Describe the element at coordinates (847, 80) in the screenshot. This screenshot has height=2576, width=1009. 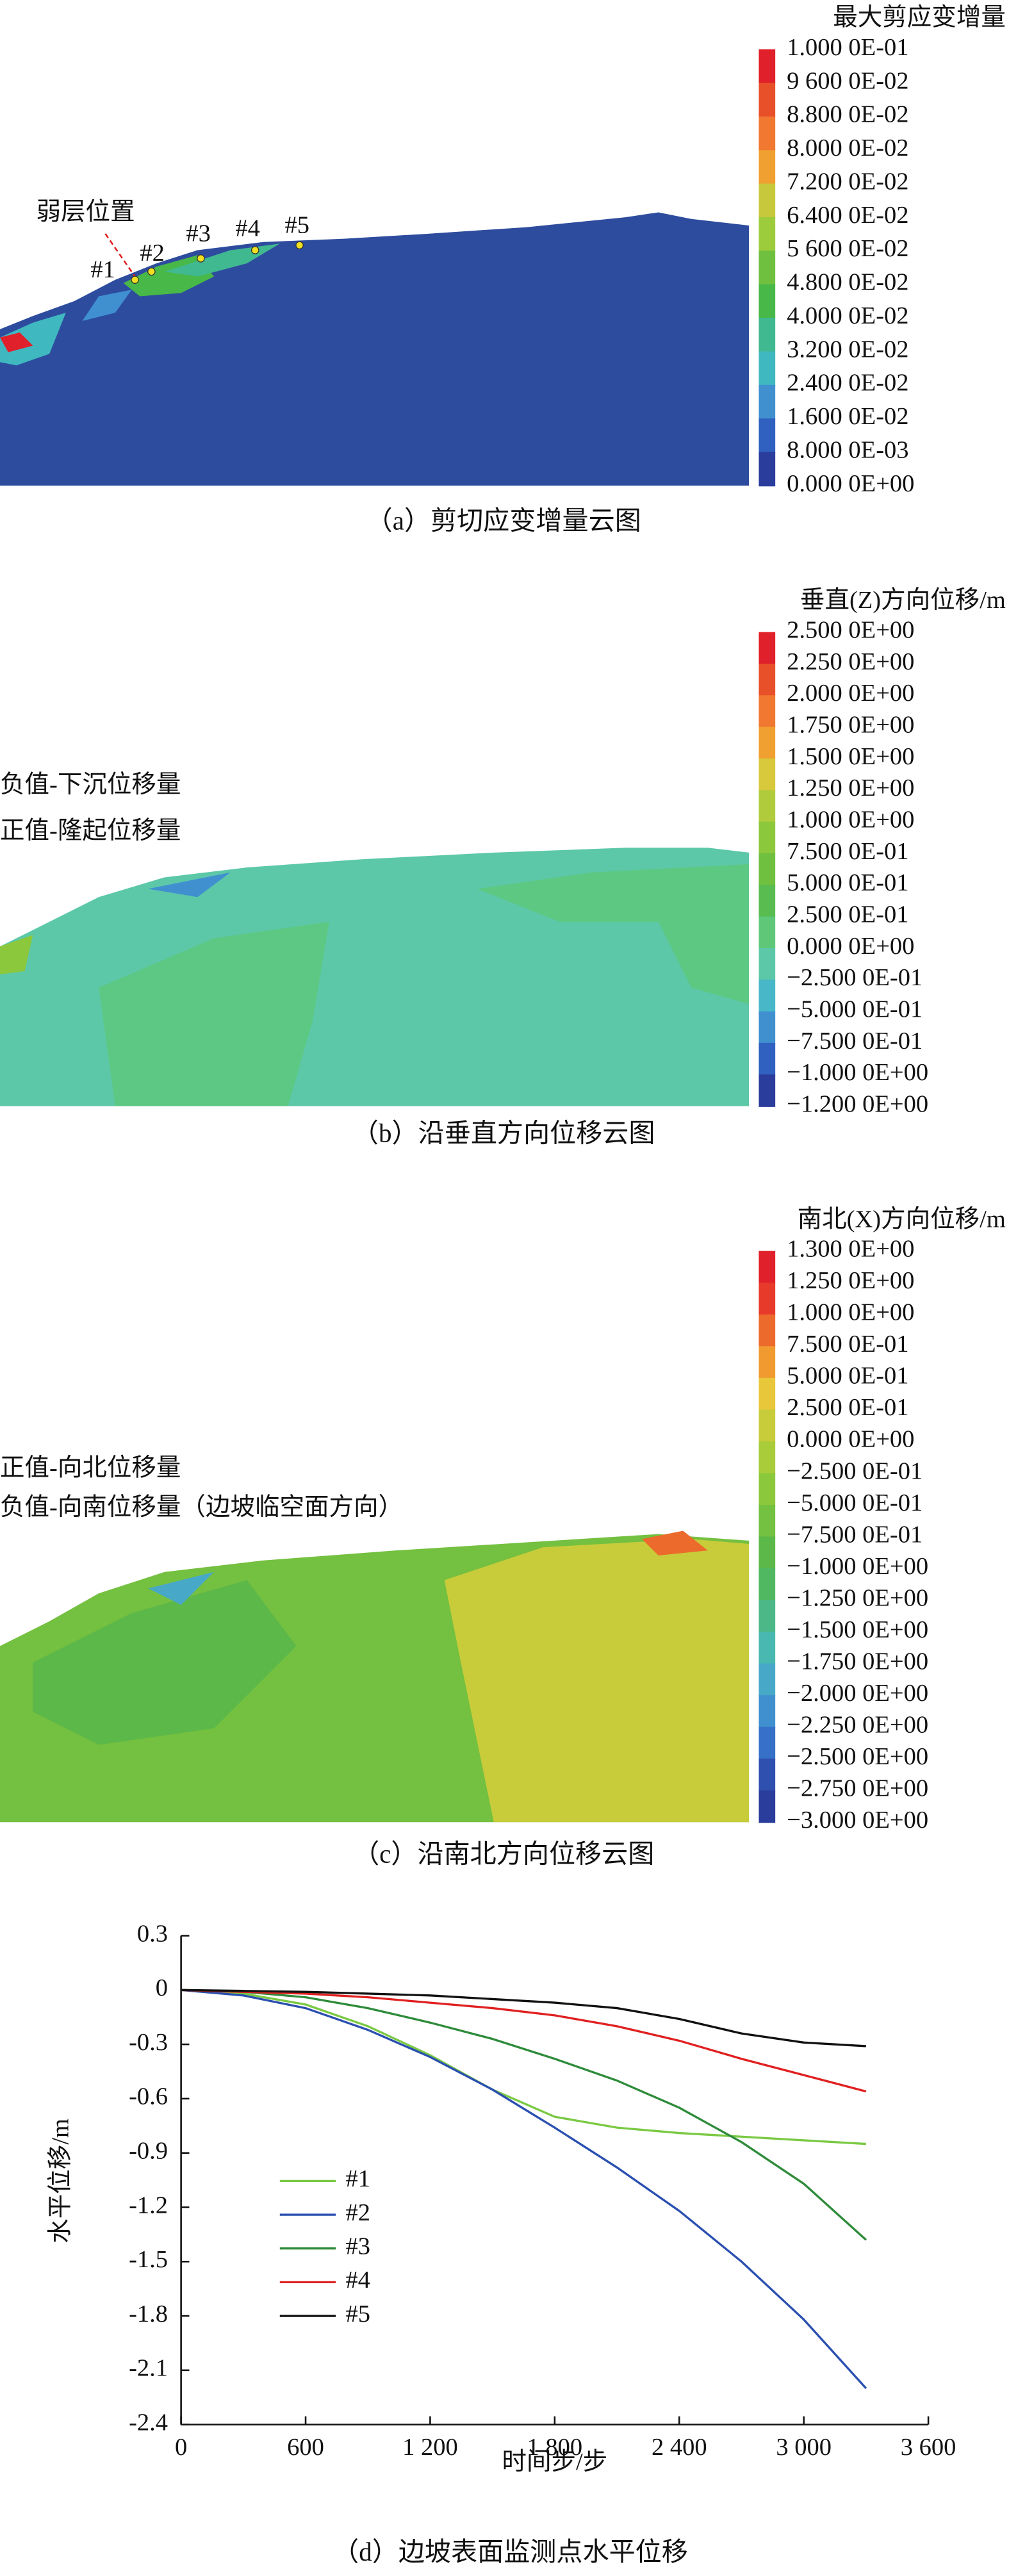
I see `colorbar-label: 9 600 0E-02` at that location.